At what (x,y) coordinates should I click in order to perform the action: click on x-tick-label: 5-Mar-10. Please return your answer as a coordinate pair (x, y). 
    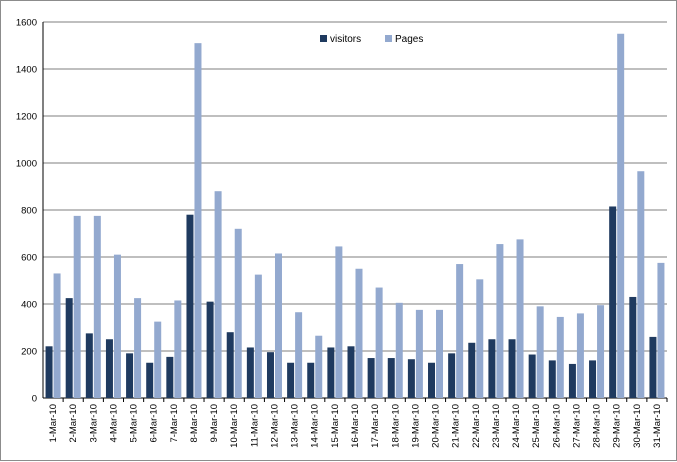
    Looking at the image, I should click on (134, 423).